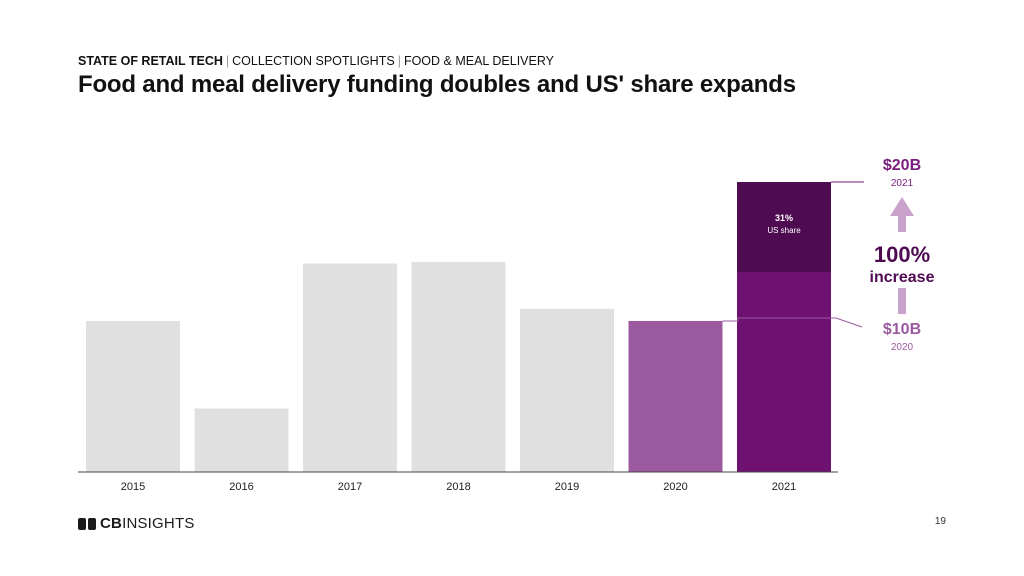  Describe the element at coordinates (350, 367) in the screenshot. I see `bar-2017` at that location.